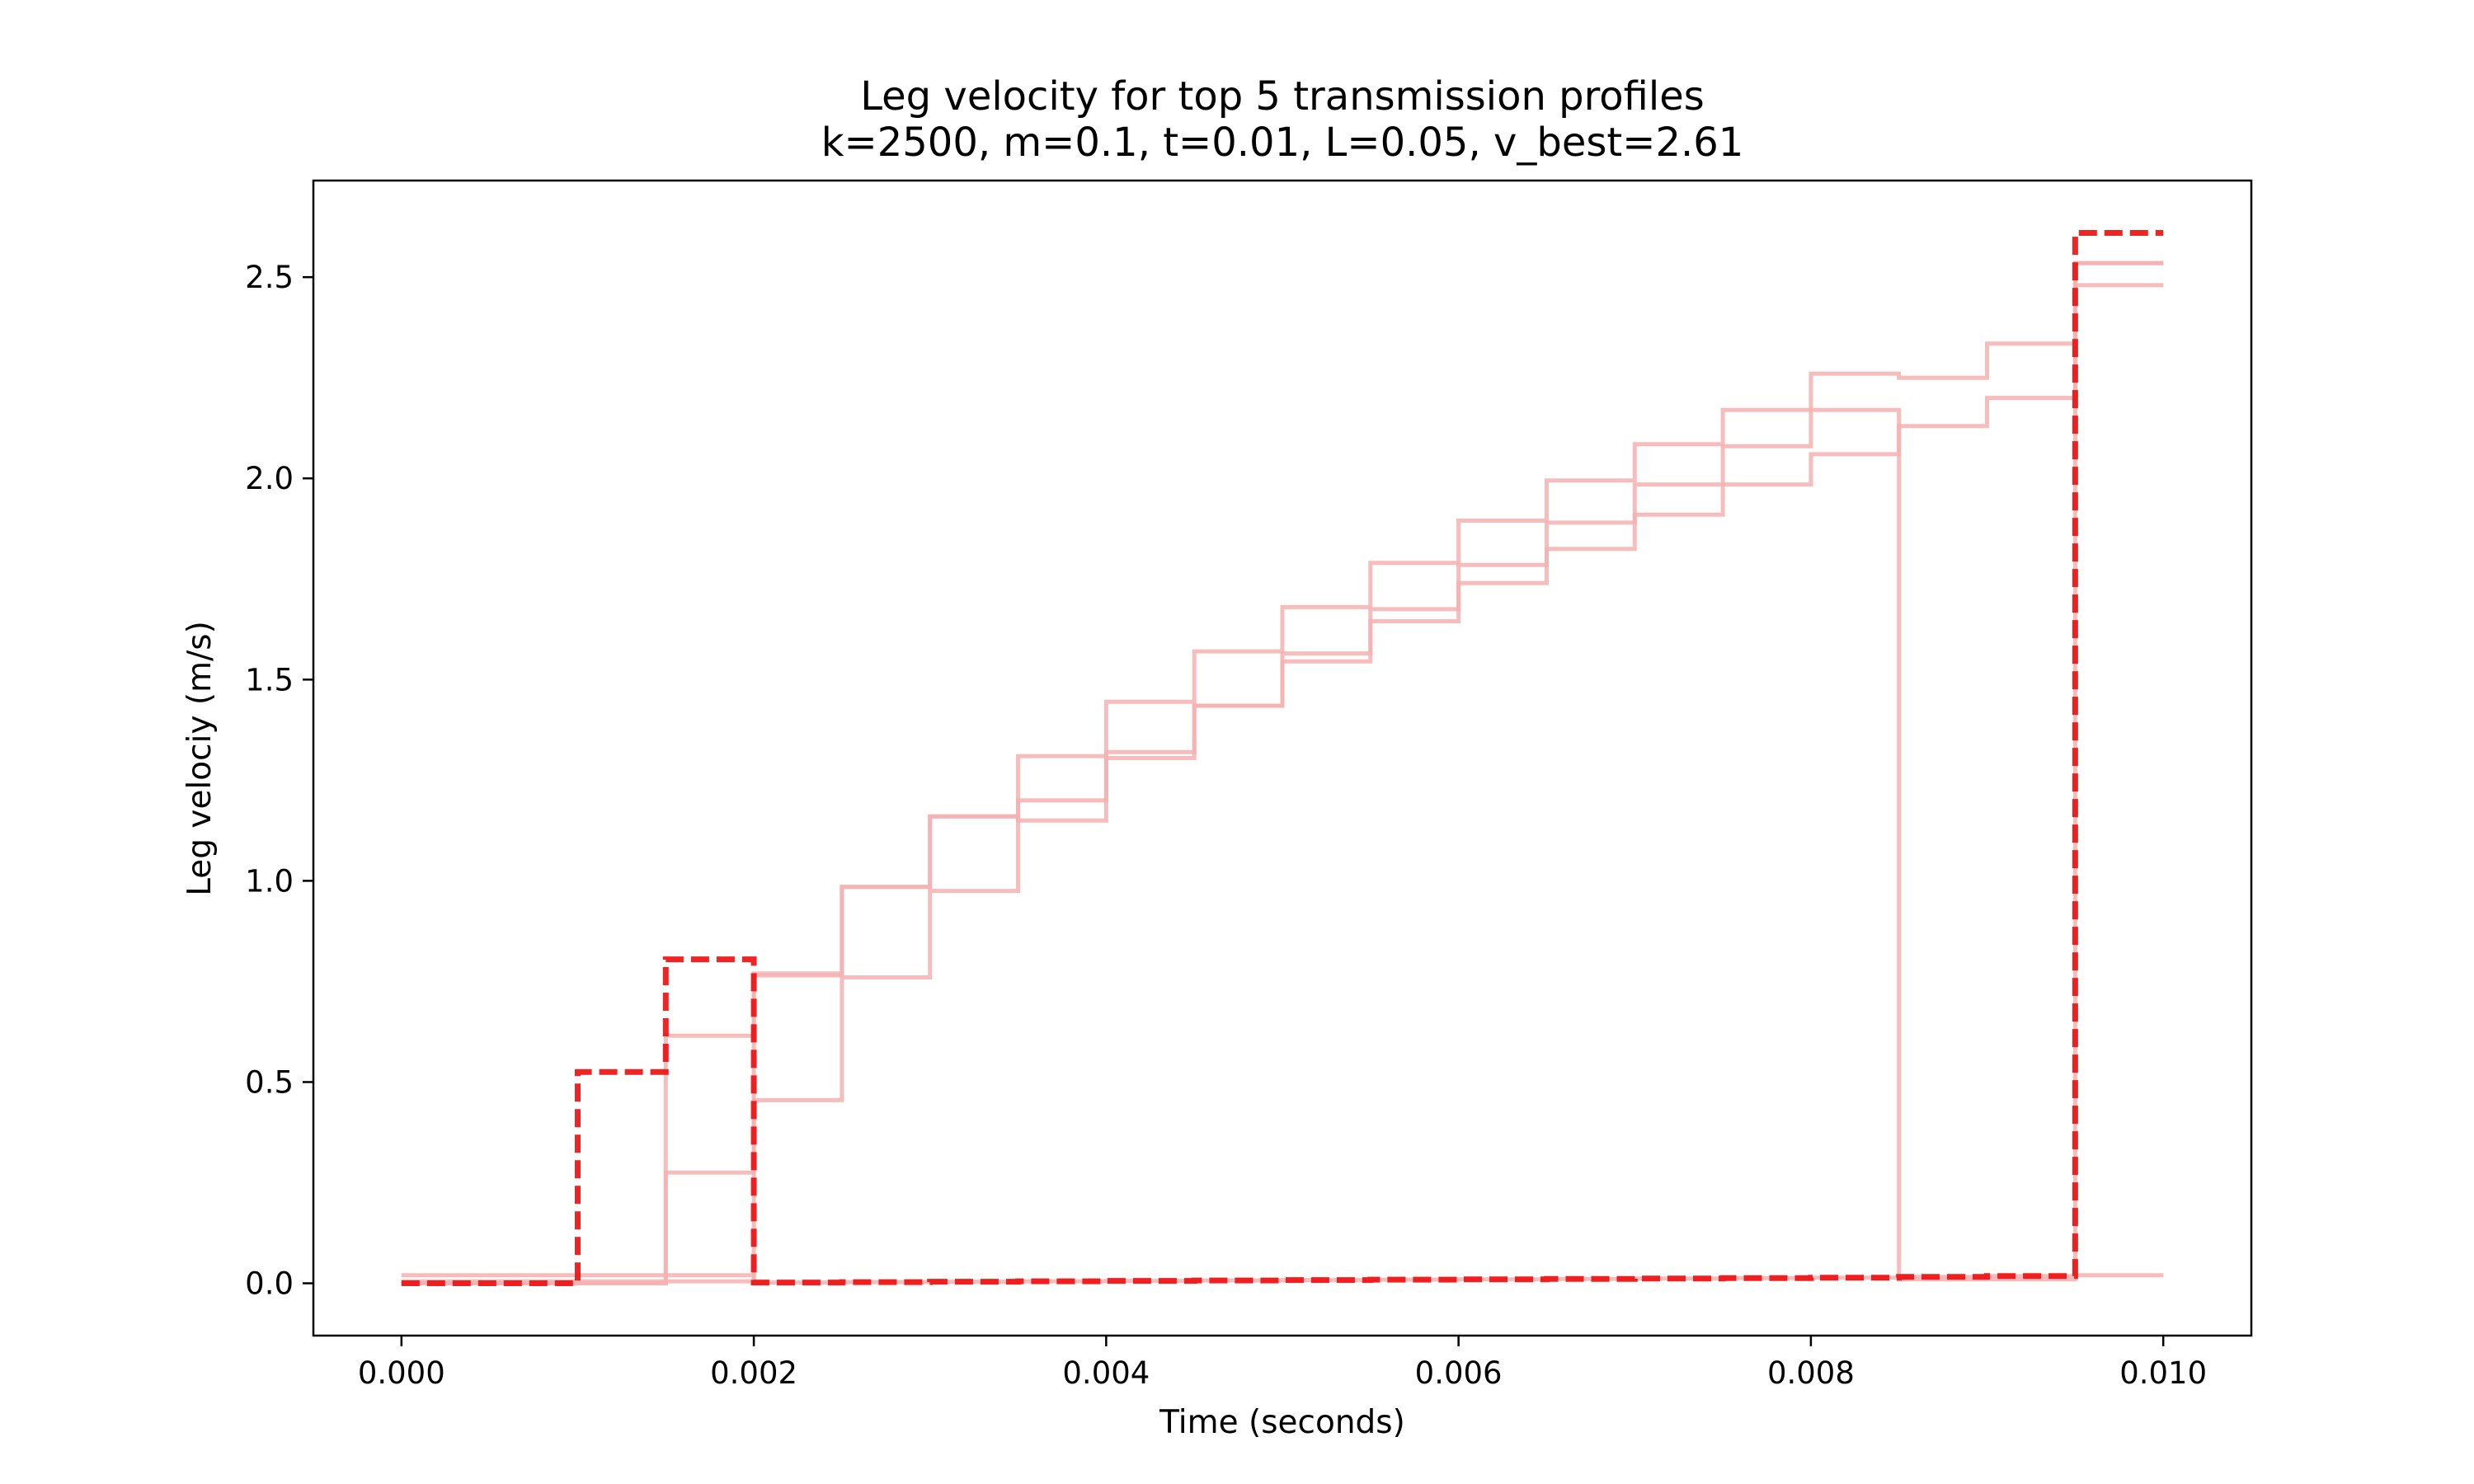  What do you see at coordinates (269, 881) in the screenshot?
I see `y-tick-label: 1.0` at bounding box center [269, 881].